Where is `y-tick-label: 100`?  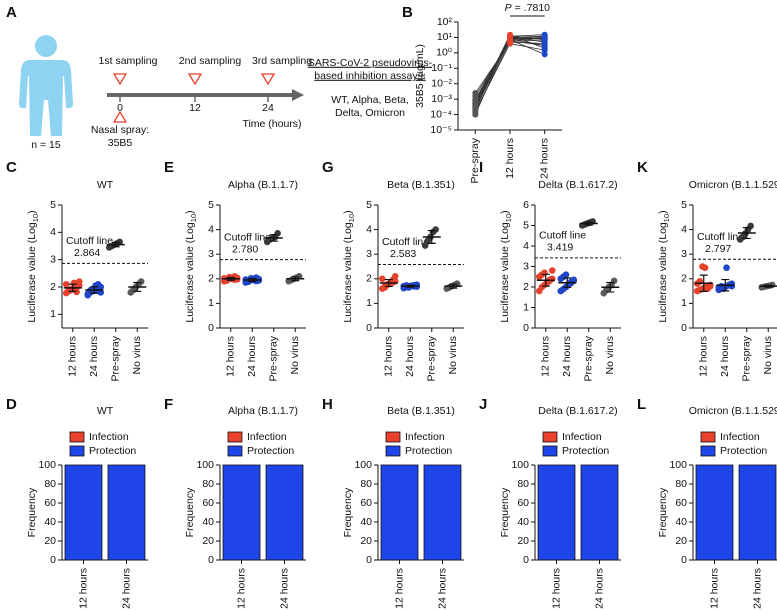 y-tick-label: 100 is located at coordinates (363, 465).